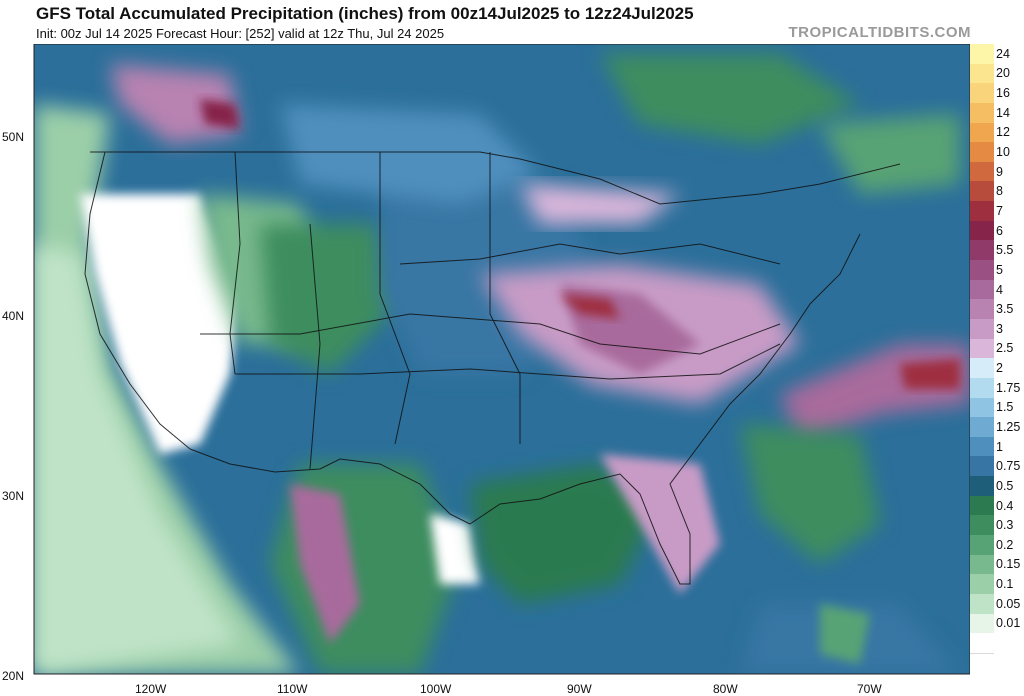 This screenshot has height=696, width=1024. Describe the element at coordinates (13, 316) in the screenshot. I see `lat-label-40n: 40N` at that location.